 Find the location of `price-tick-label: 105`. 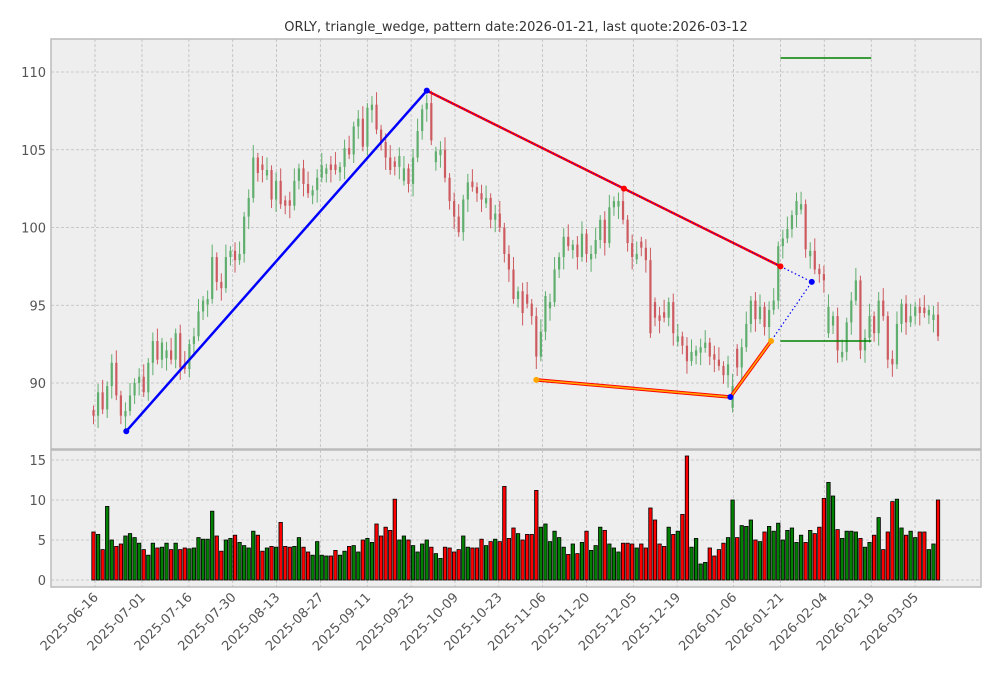

price-tick-label: 105 is located at coordinates (33, 151).